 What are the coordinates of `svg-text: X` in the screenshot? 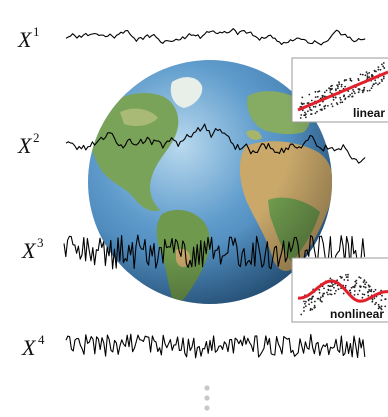 It's located at (29, 250).